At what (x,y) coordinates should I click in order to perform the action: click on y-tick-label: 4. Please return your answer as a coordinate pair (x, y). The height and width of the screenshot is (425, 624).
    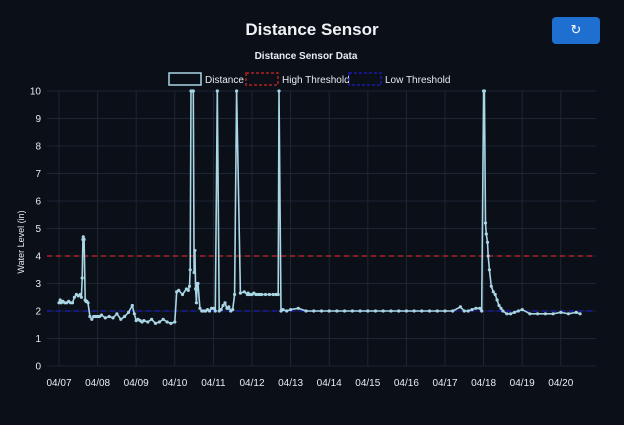
    Looking at the image, I should click on (38, 257).